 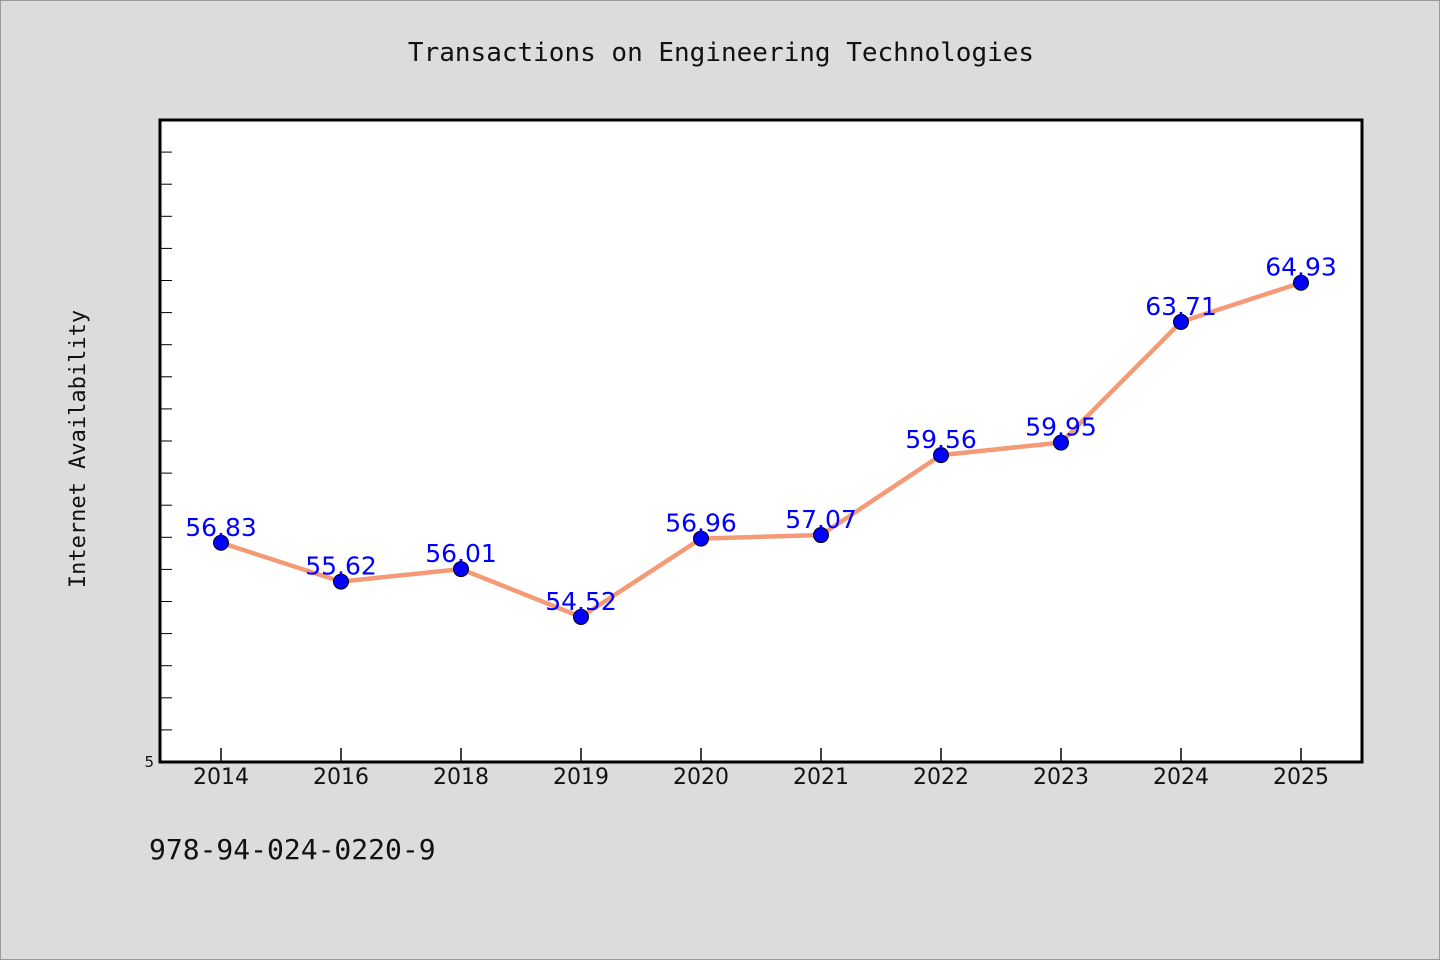 What do you see at coordinates (1301, 777) in the screenshot?
I see `x-tick-label: 2025` at bounding box center [1301, 777].